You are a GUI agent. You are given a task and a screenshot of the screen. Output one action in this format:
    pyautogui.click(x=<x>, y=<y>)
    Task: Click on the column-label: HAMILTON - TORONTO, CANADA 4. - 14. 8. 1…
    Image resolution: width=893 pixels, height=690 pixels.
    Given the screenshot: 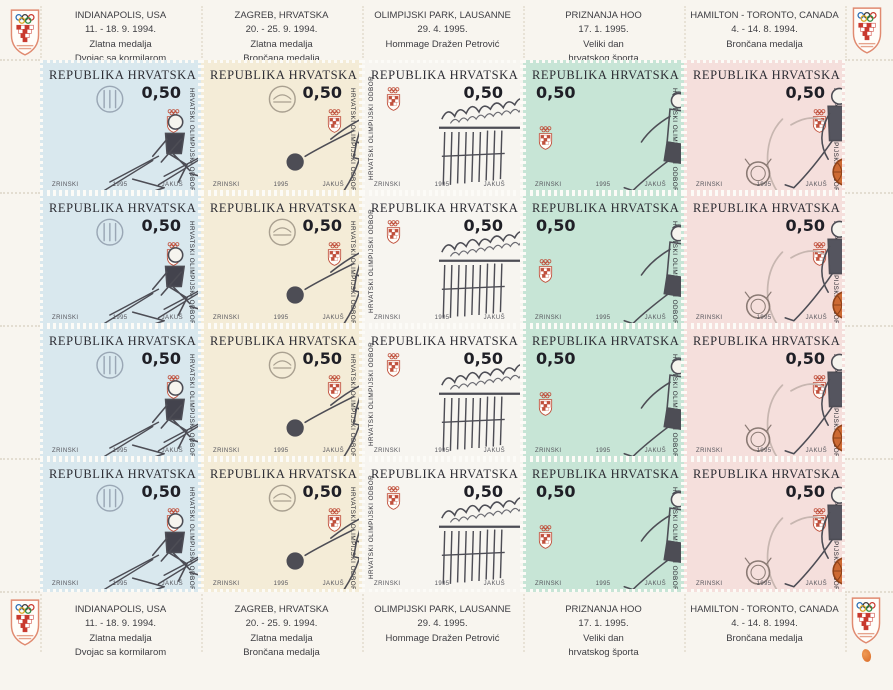 What is the action you would take?
    pyautogui.click(x=764, y=624)
    